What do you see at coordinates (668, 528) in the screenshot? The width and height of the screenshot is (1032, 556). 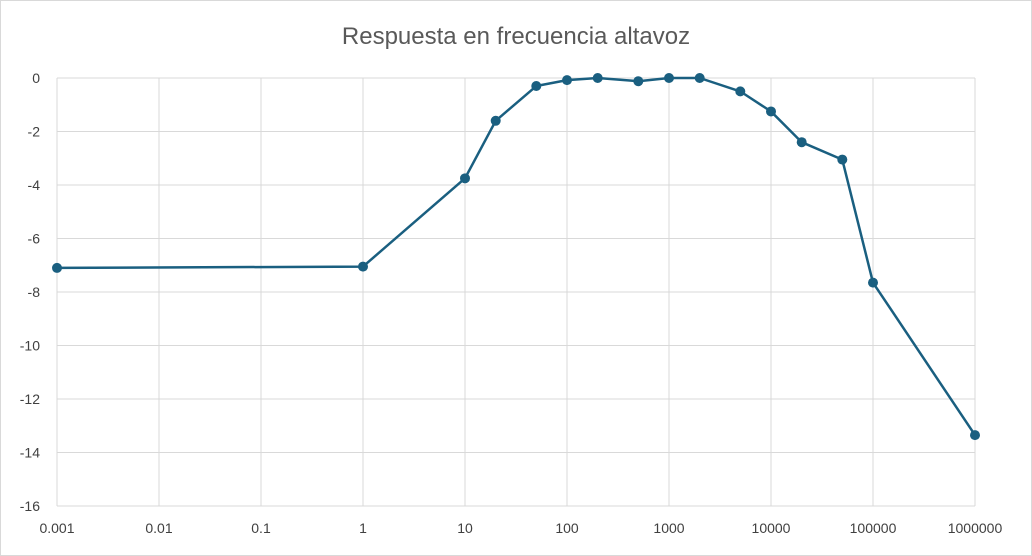 I see `x-tick-label: 1000` at bounding box center [668, 528].